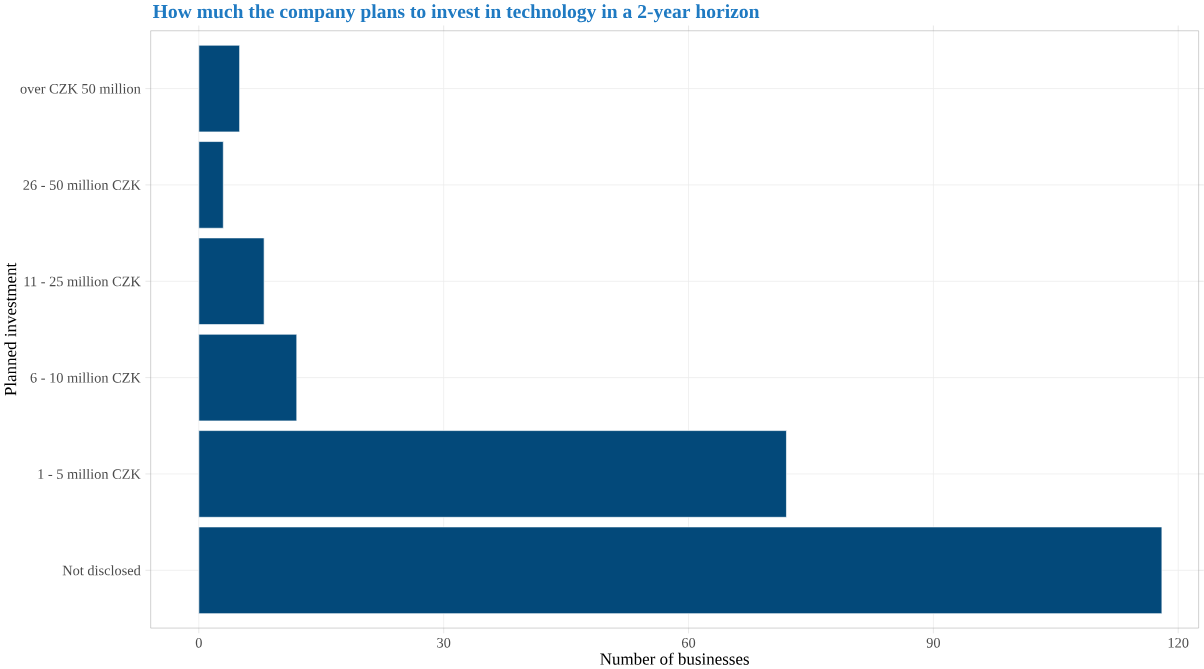 The height and width of the screenshot is (669, 1204). Describe the element at coordinates (198, 642) in the screenshot. I see `x-tick-label: 0` at that location.